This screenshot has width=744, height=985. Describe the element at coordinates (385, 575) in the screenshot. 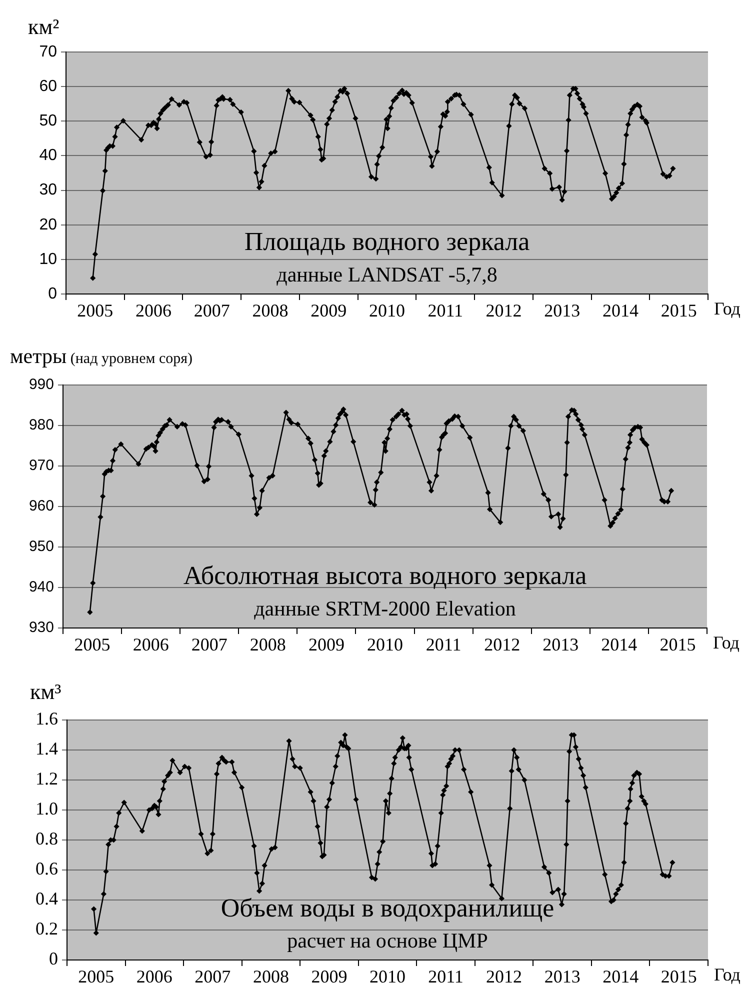

I see `text: Абсолютная высота водного зеркала` at that location.